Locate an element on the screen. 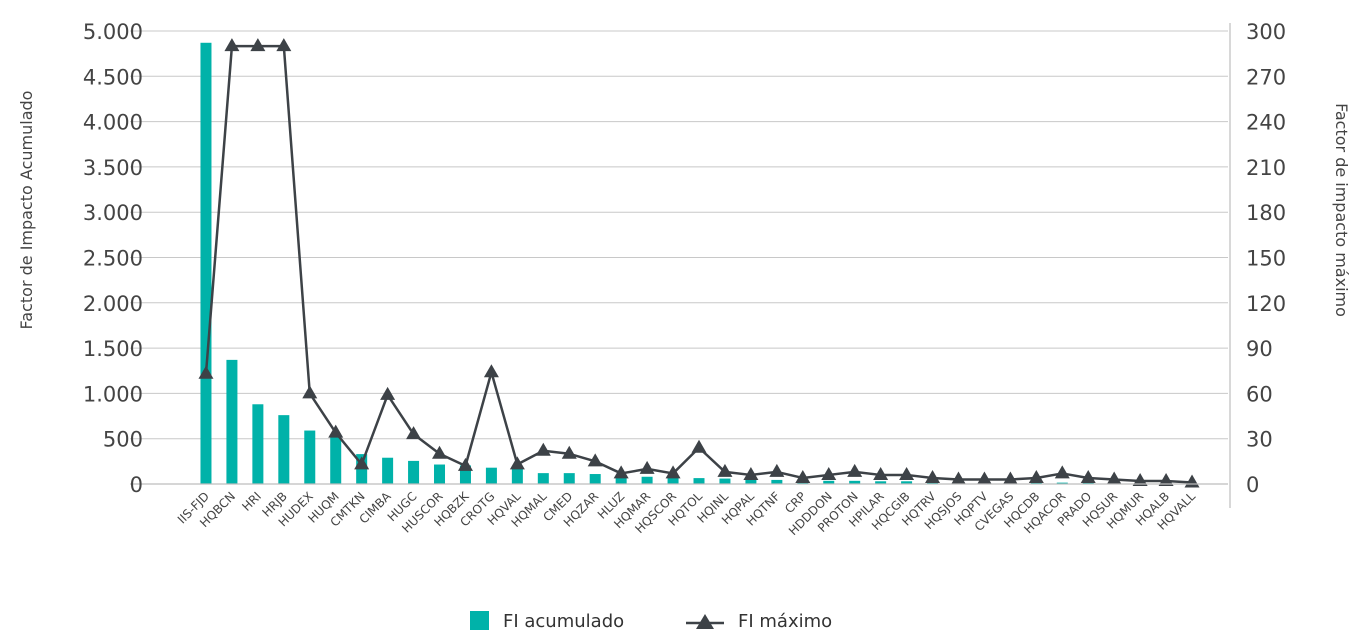  y-tick-label-right: 270 is located at coordinates (1266, 77).